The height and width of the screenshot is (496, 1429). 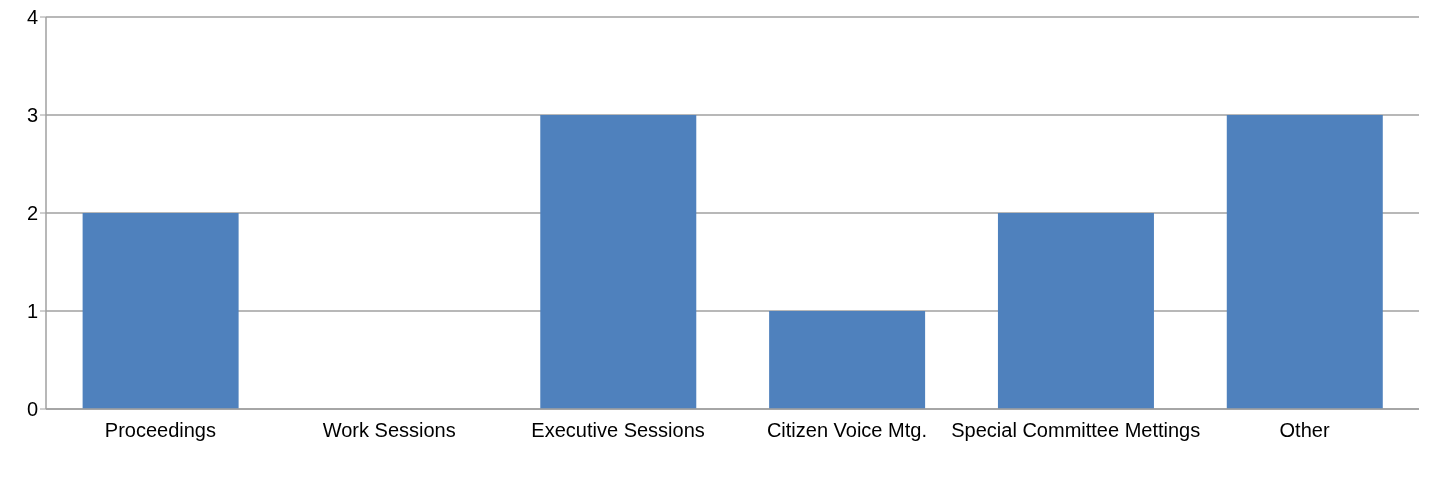 What do you see at coordinates (1076, 430) in the screenshot?
I see `x-tick-label: Special Committee Mettings` at bounding box center [1076, 430].